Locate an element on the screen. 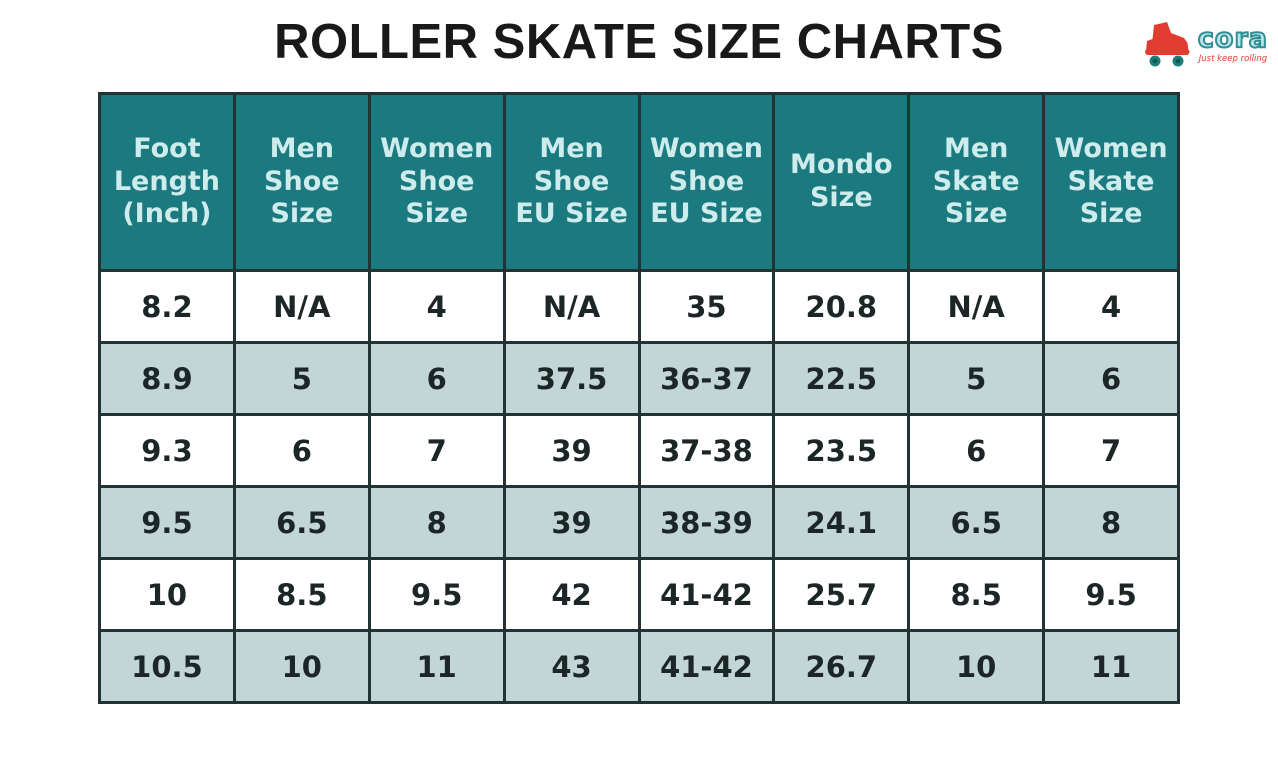  size-cell: 24.1 is located at coordinates (841, 522).